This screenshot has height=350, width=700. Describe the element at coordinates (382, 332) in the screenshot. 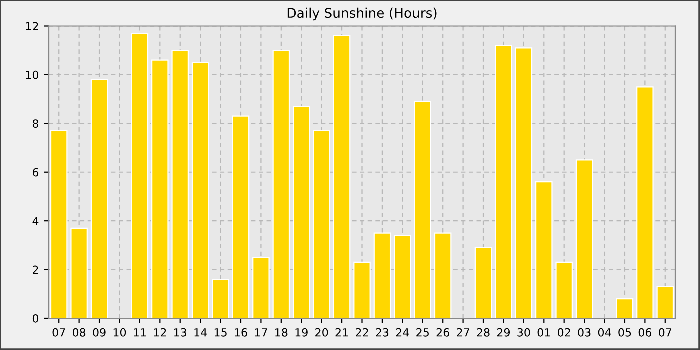

I see `x-tick-label: 23` at that location.